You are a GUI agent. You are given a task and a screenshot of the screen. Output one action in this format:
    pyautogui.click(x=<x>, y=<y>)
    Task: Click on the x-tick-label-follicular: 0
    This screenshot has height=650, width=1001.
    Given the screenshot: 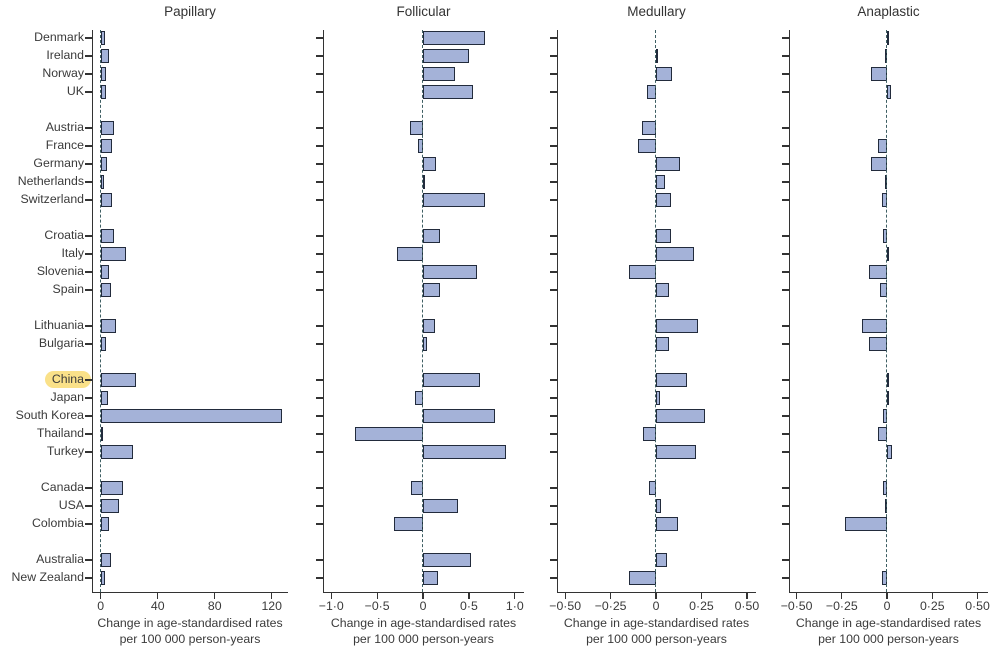 What is the action you would take?
    pyautogui.click(x=423, y=606)
    